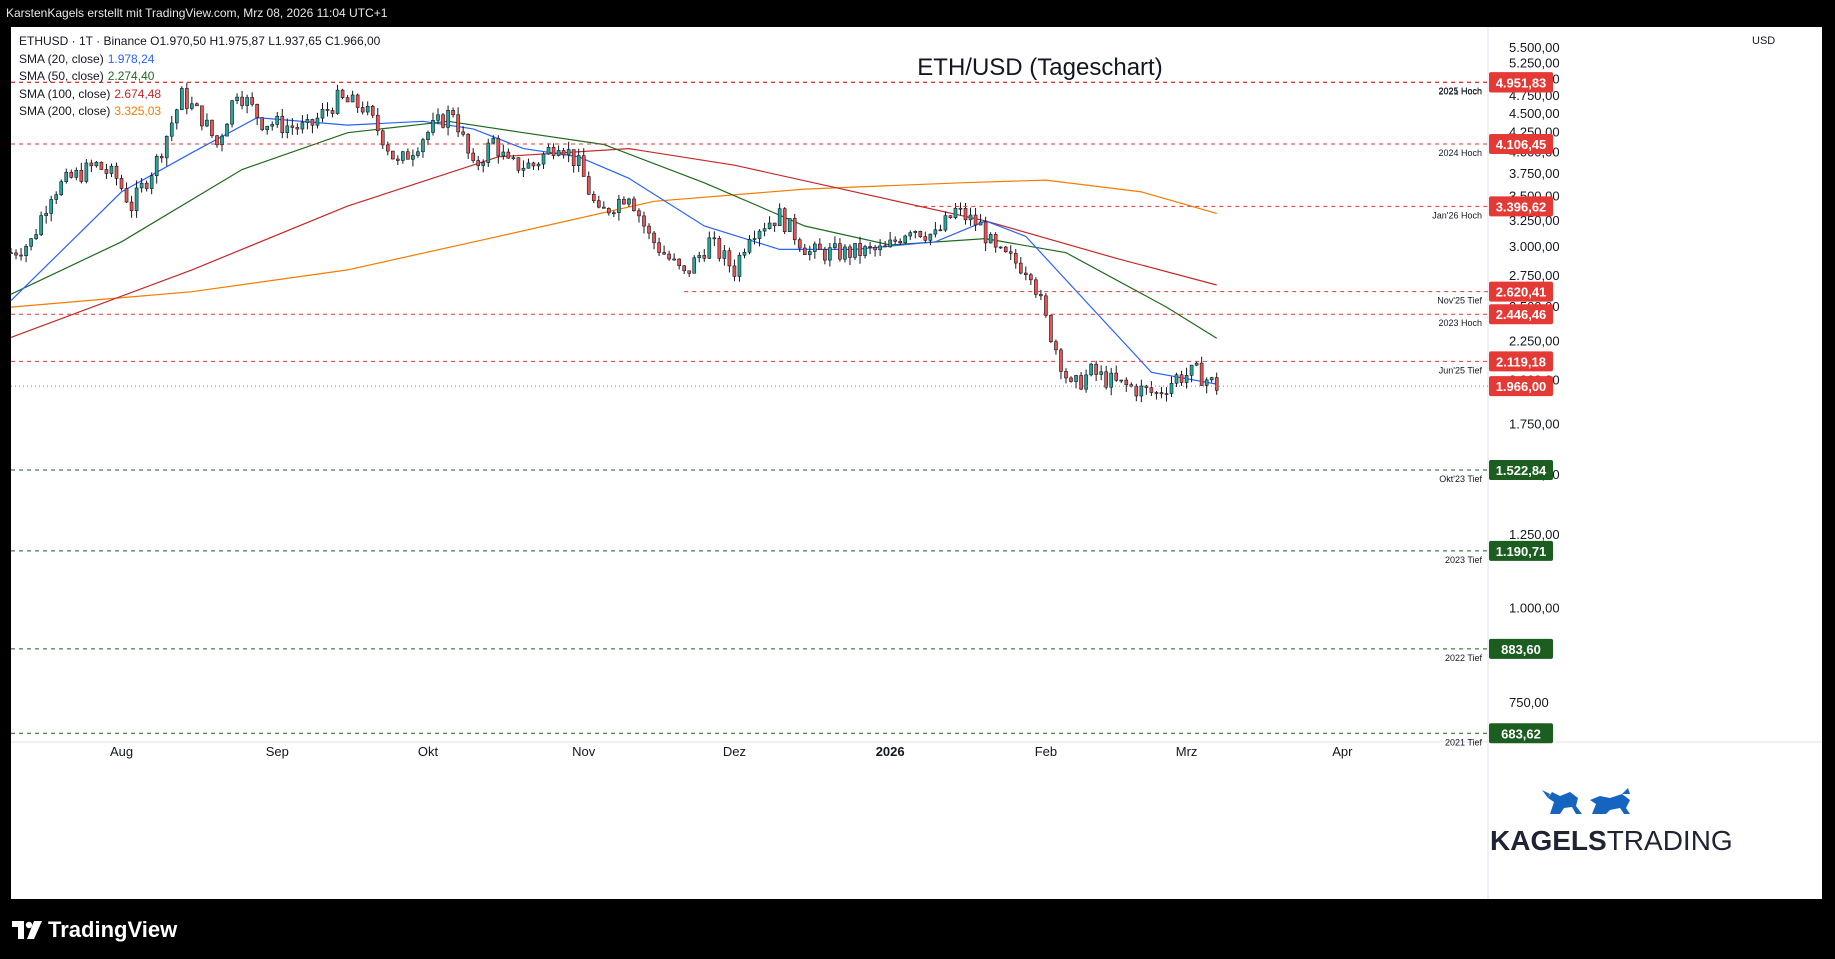  Describe the element at coordinates (199, 77) in the screenshot. I see `legend-sma50: SMA (50, close) 2.274,40` at that location.